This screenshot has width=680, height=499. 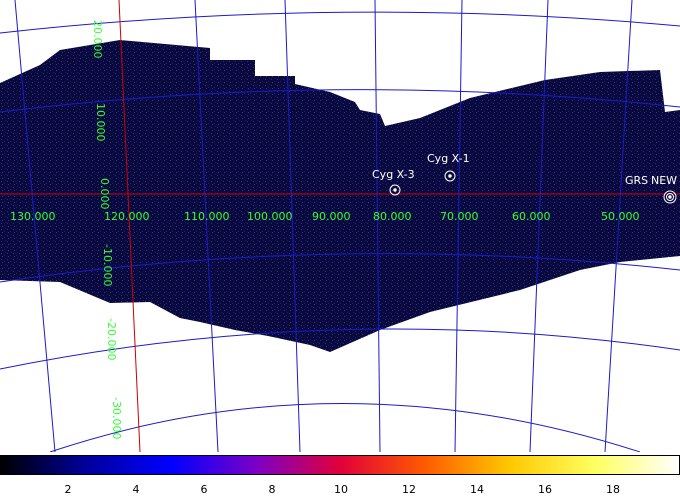 I want to click on lon-label-120: 120.000, so click(x=127, y=216).